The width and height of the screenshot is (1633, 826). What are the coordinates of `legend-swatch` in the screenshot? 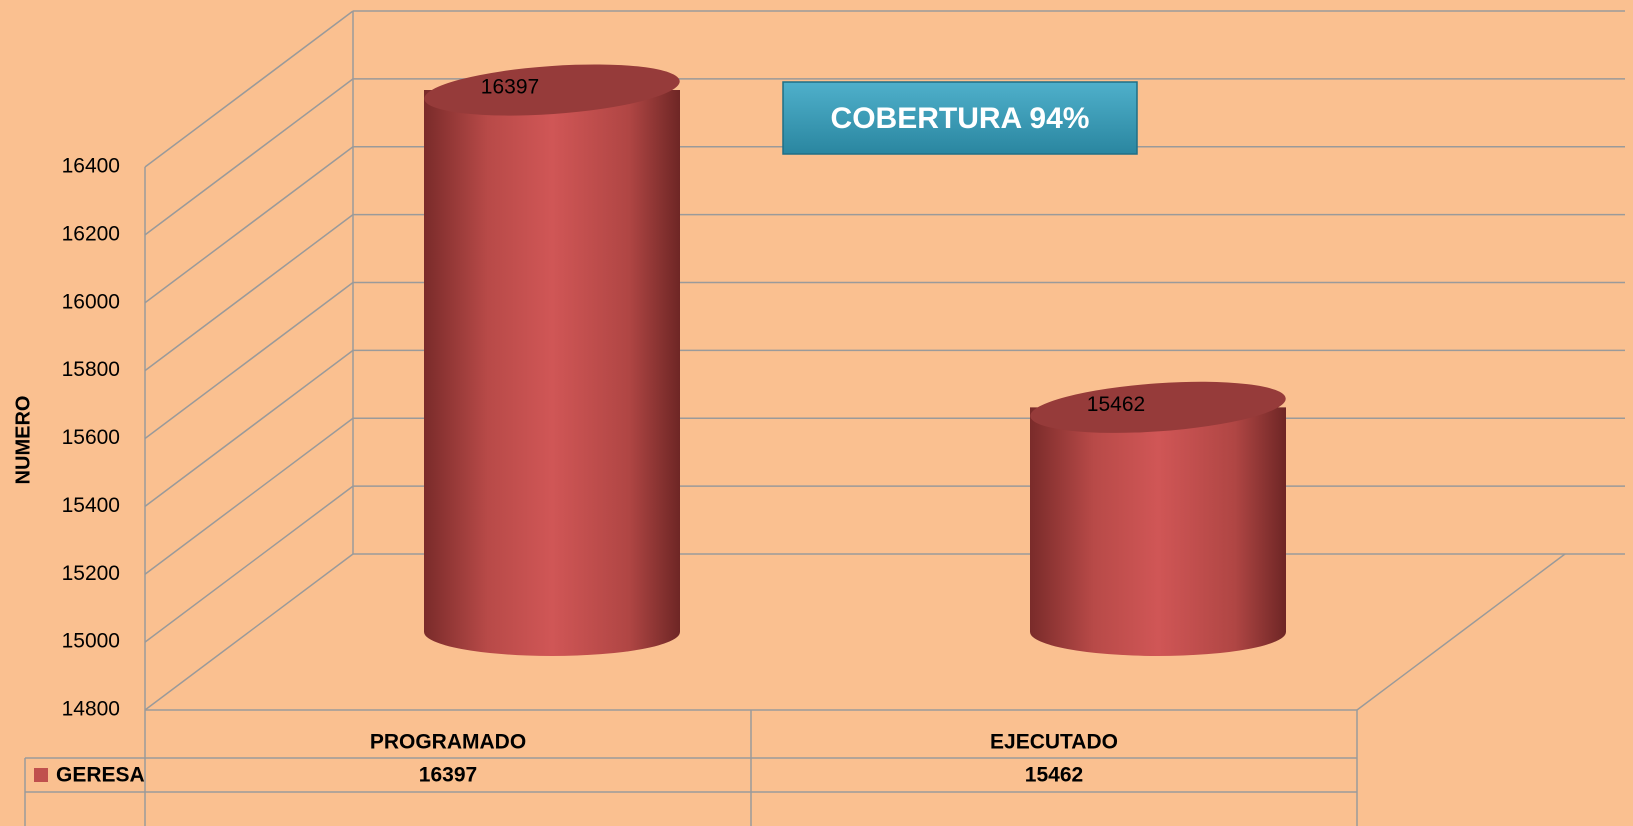 It's located at (41, 775).